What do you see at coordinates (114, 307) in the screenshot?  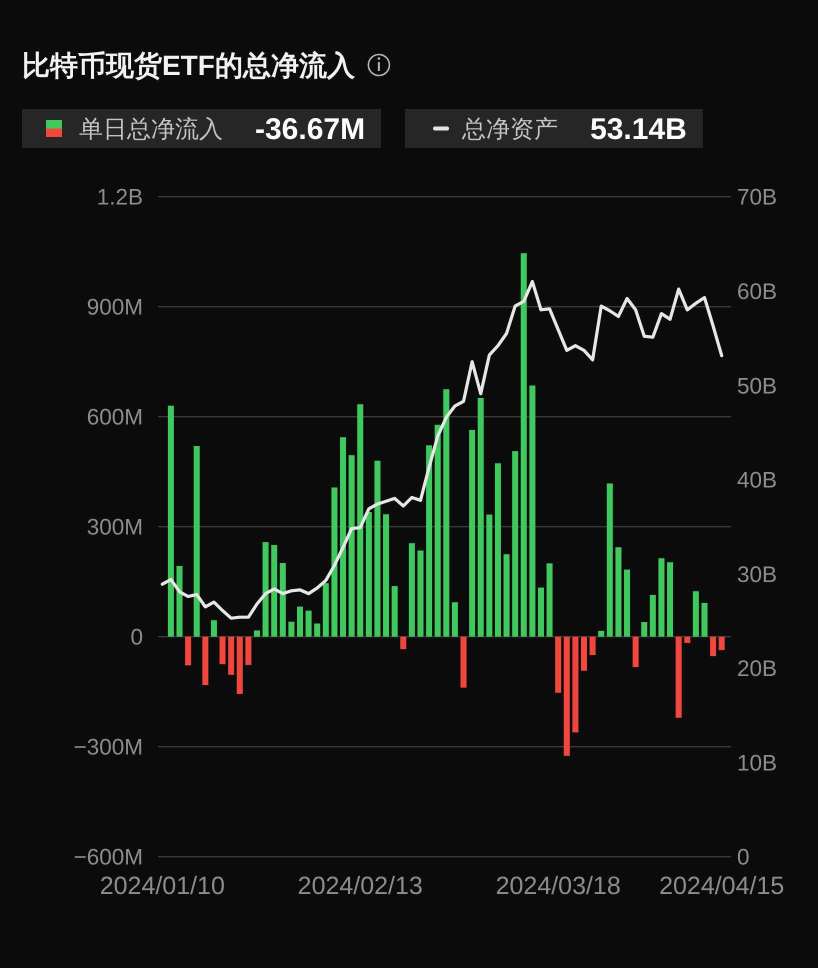 I see `y-tick-label: 900M` at bounding box center [114, 307].